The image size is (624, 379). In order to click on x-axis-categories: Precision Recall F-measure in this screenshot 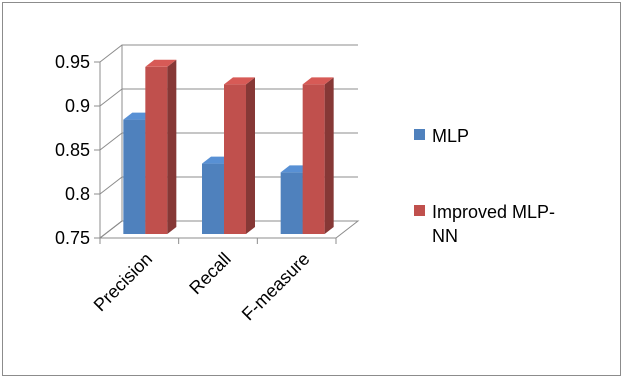, I will do `click(202, 287)`.